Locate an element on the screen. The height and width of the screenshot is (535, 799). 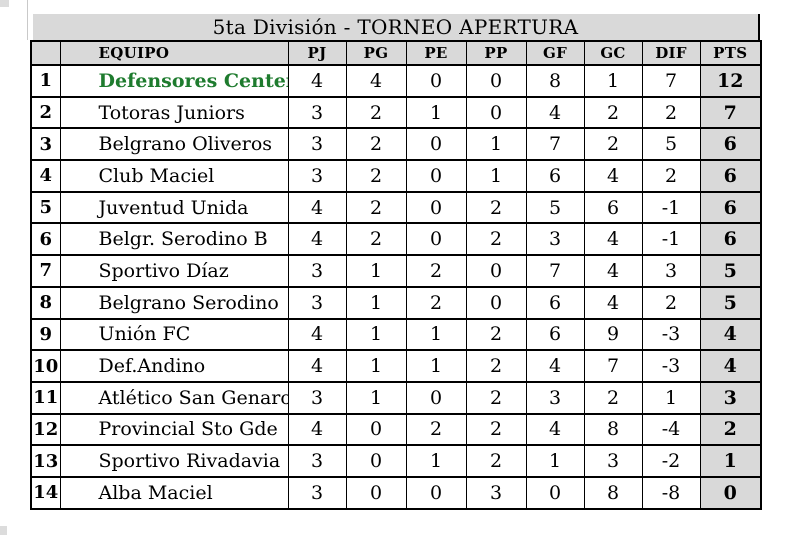
points-cell: 2 is located at coordinates (730, 429).